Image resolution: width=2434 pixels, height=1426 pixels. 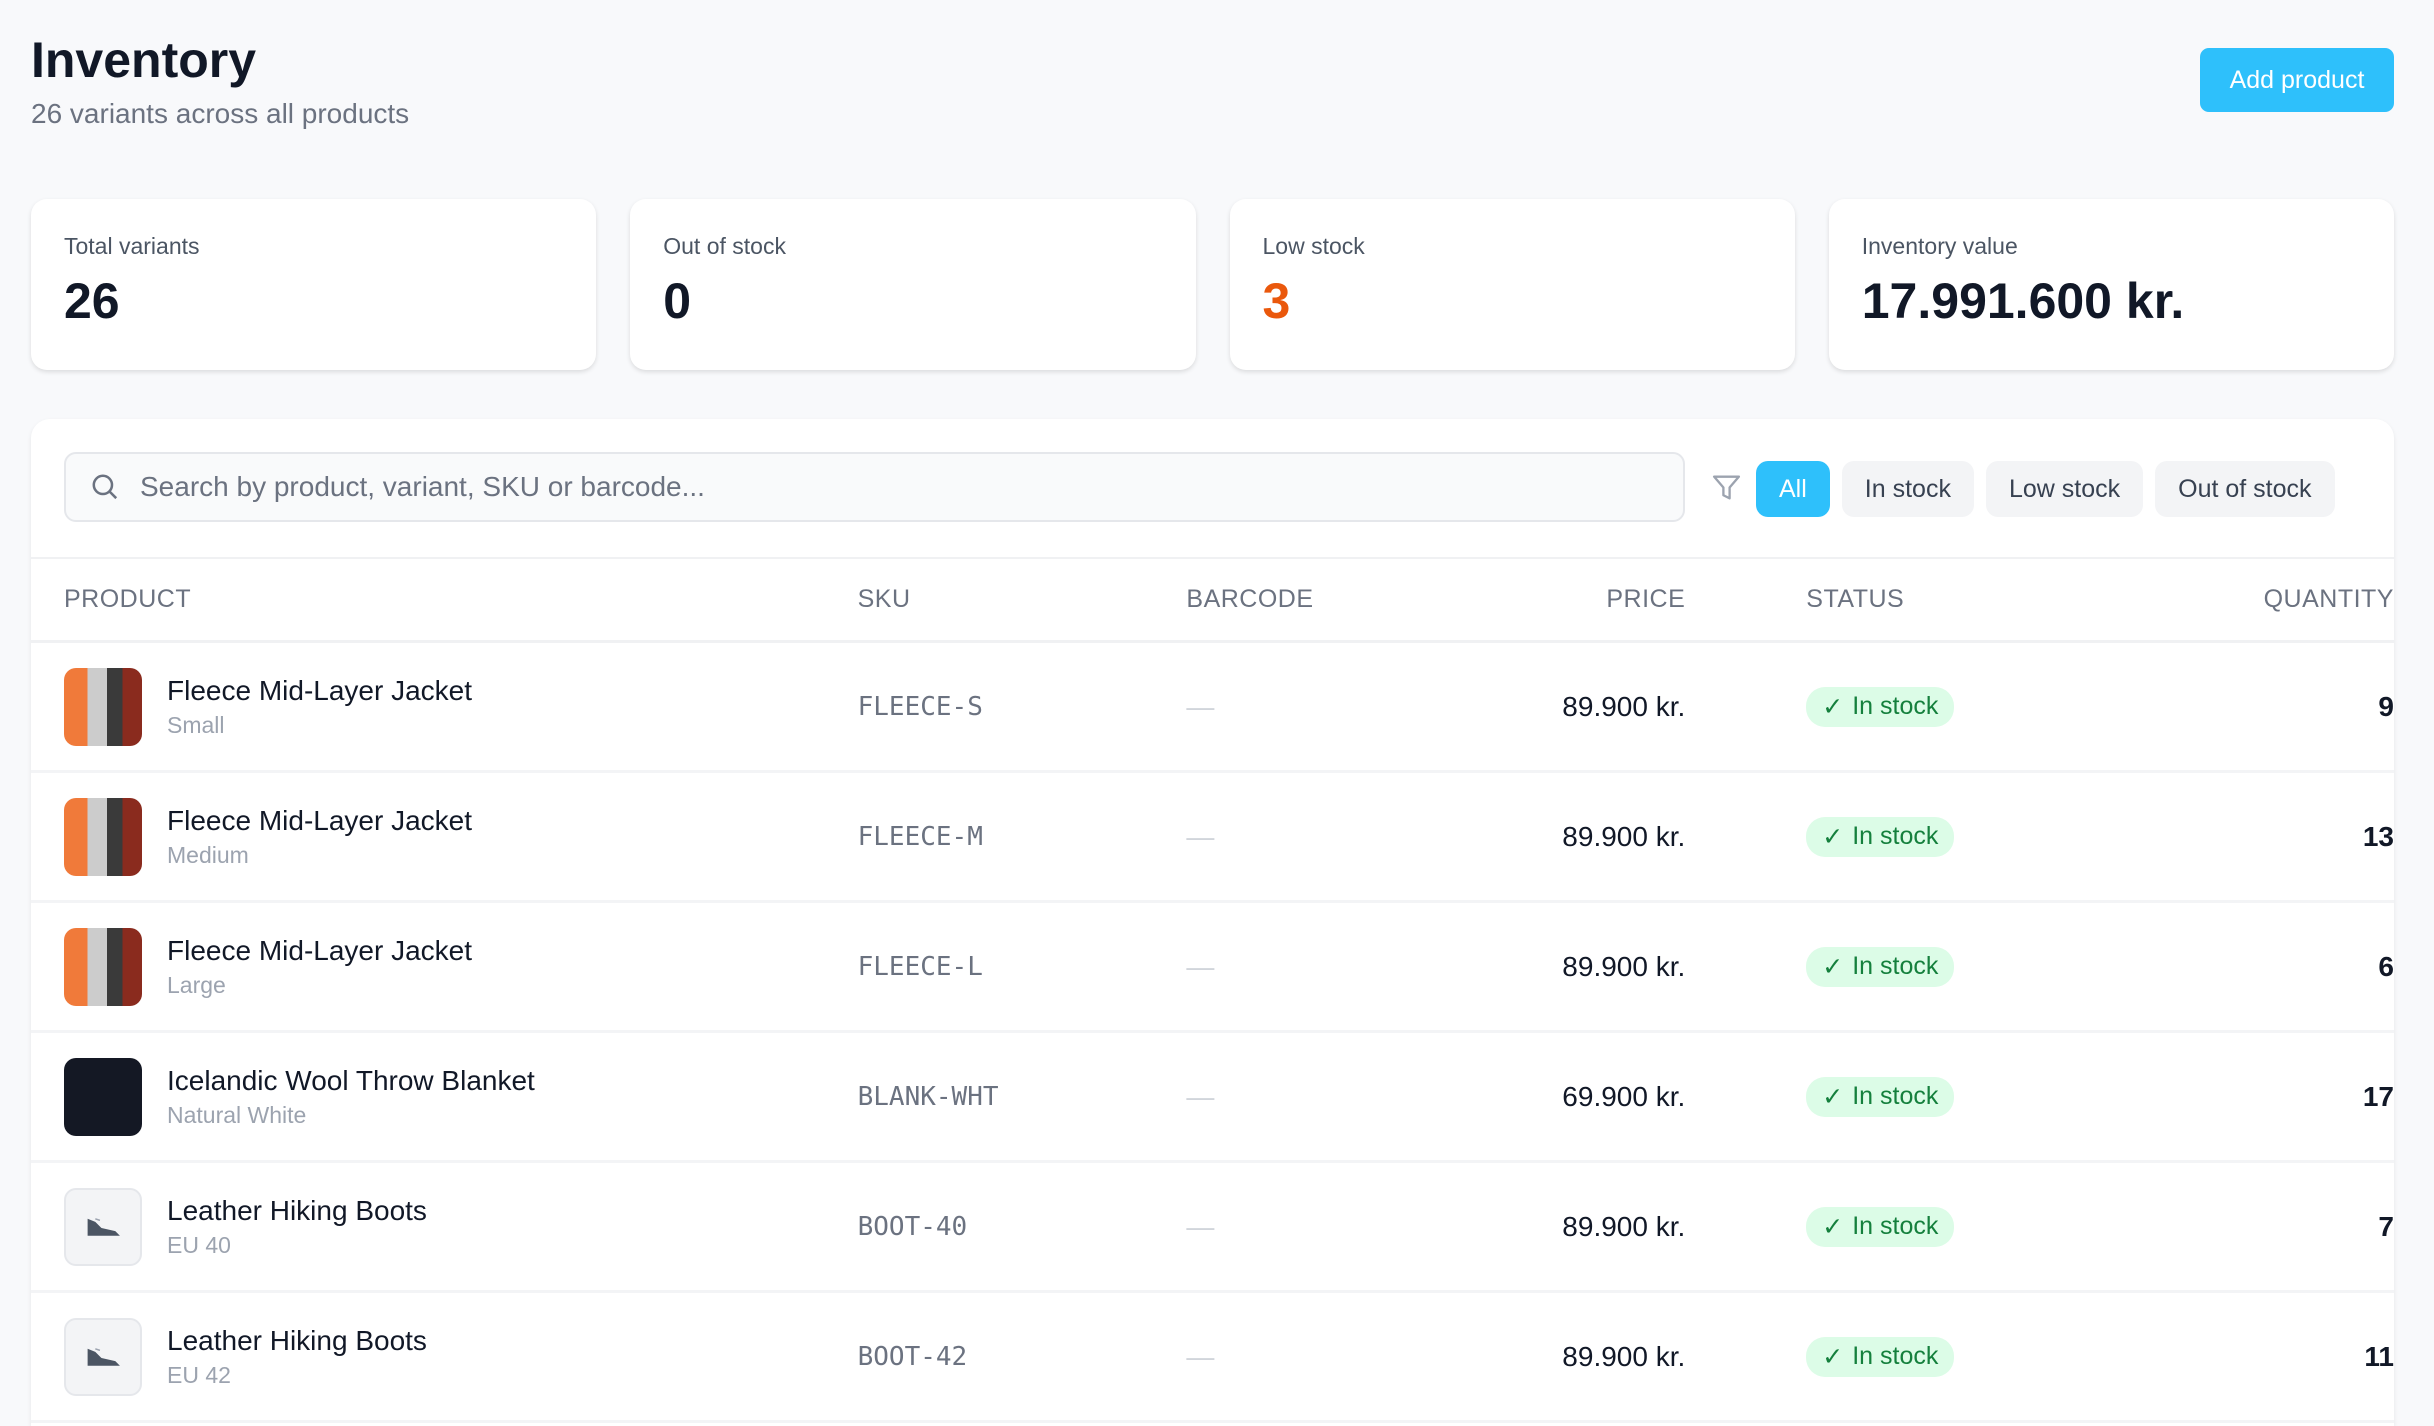 I want to click on stat-card: Total variants 26, so click(x=314, y=284).